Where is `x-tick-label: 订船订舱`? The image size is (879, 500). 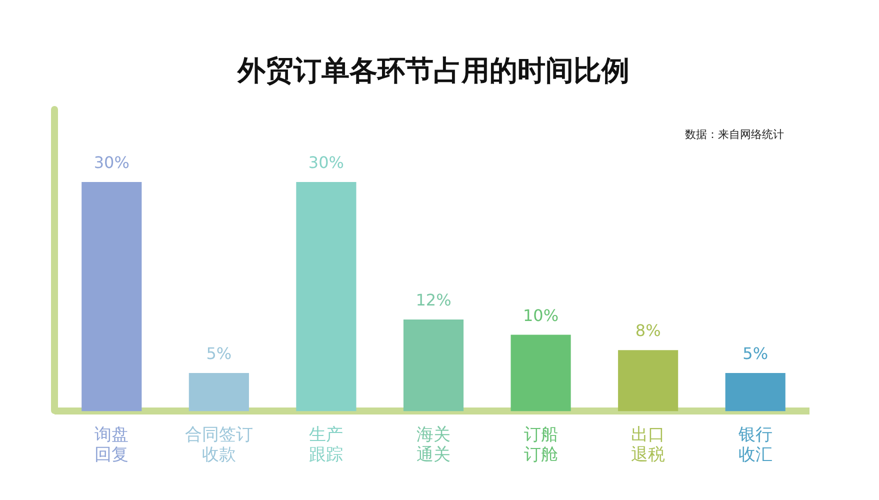 x-tick-label: 订船订舱 is located at coordinates (541, 445).